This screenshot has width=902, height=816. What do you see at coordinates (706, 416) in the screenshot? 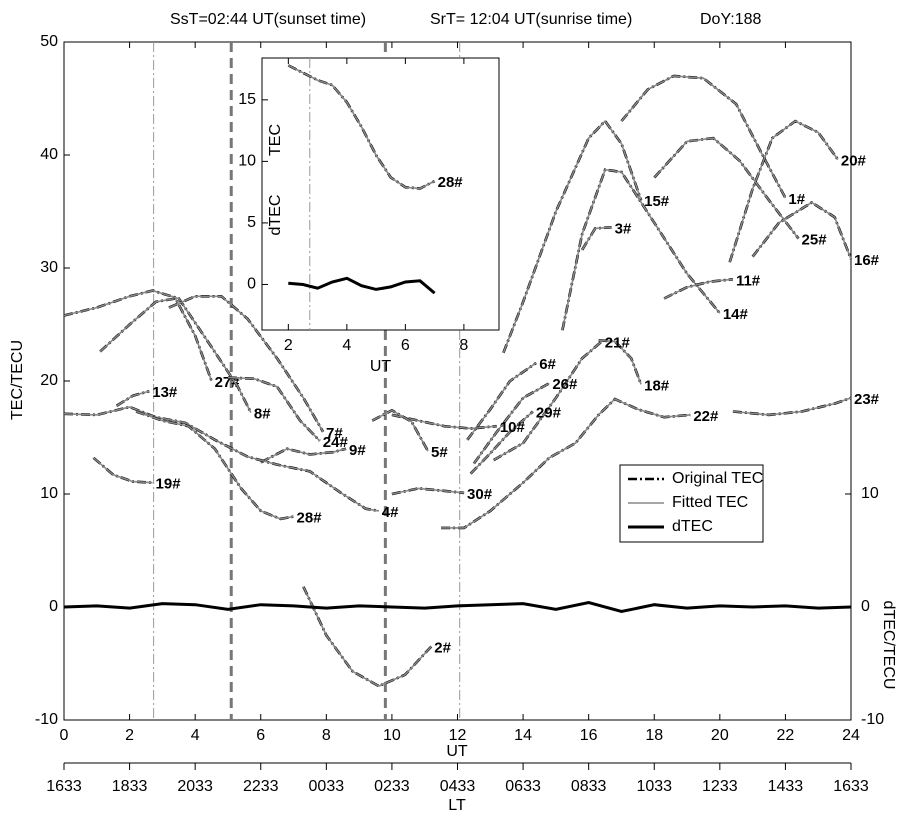
I see `arc-label: 22#` at bounding box center [706, 416].